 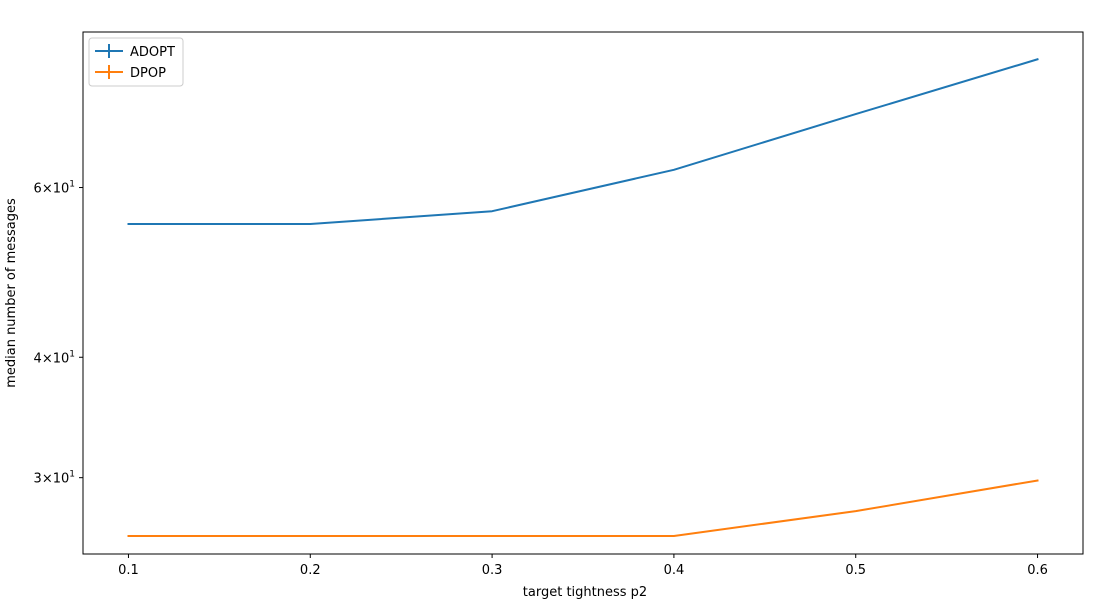 I want to click on y-tick-label: 6×10¹, so click(x=54, y=188).